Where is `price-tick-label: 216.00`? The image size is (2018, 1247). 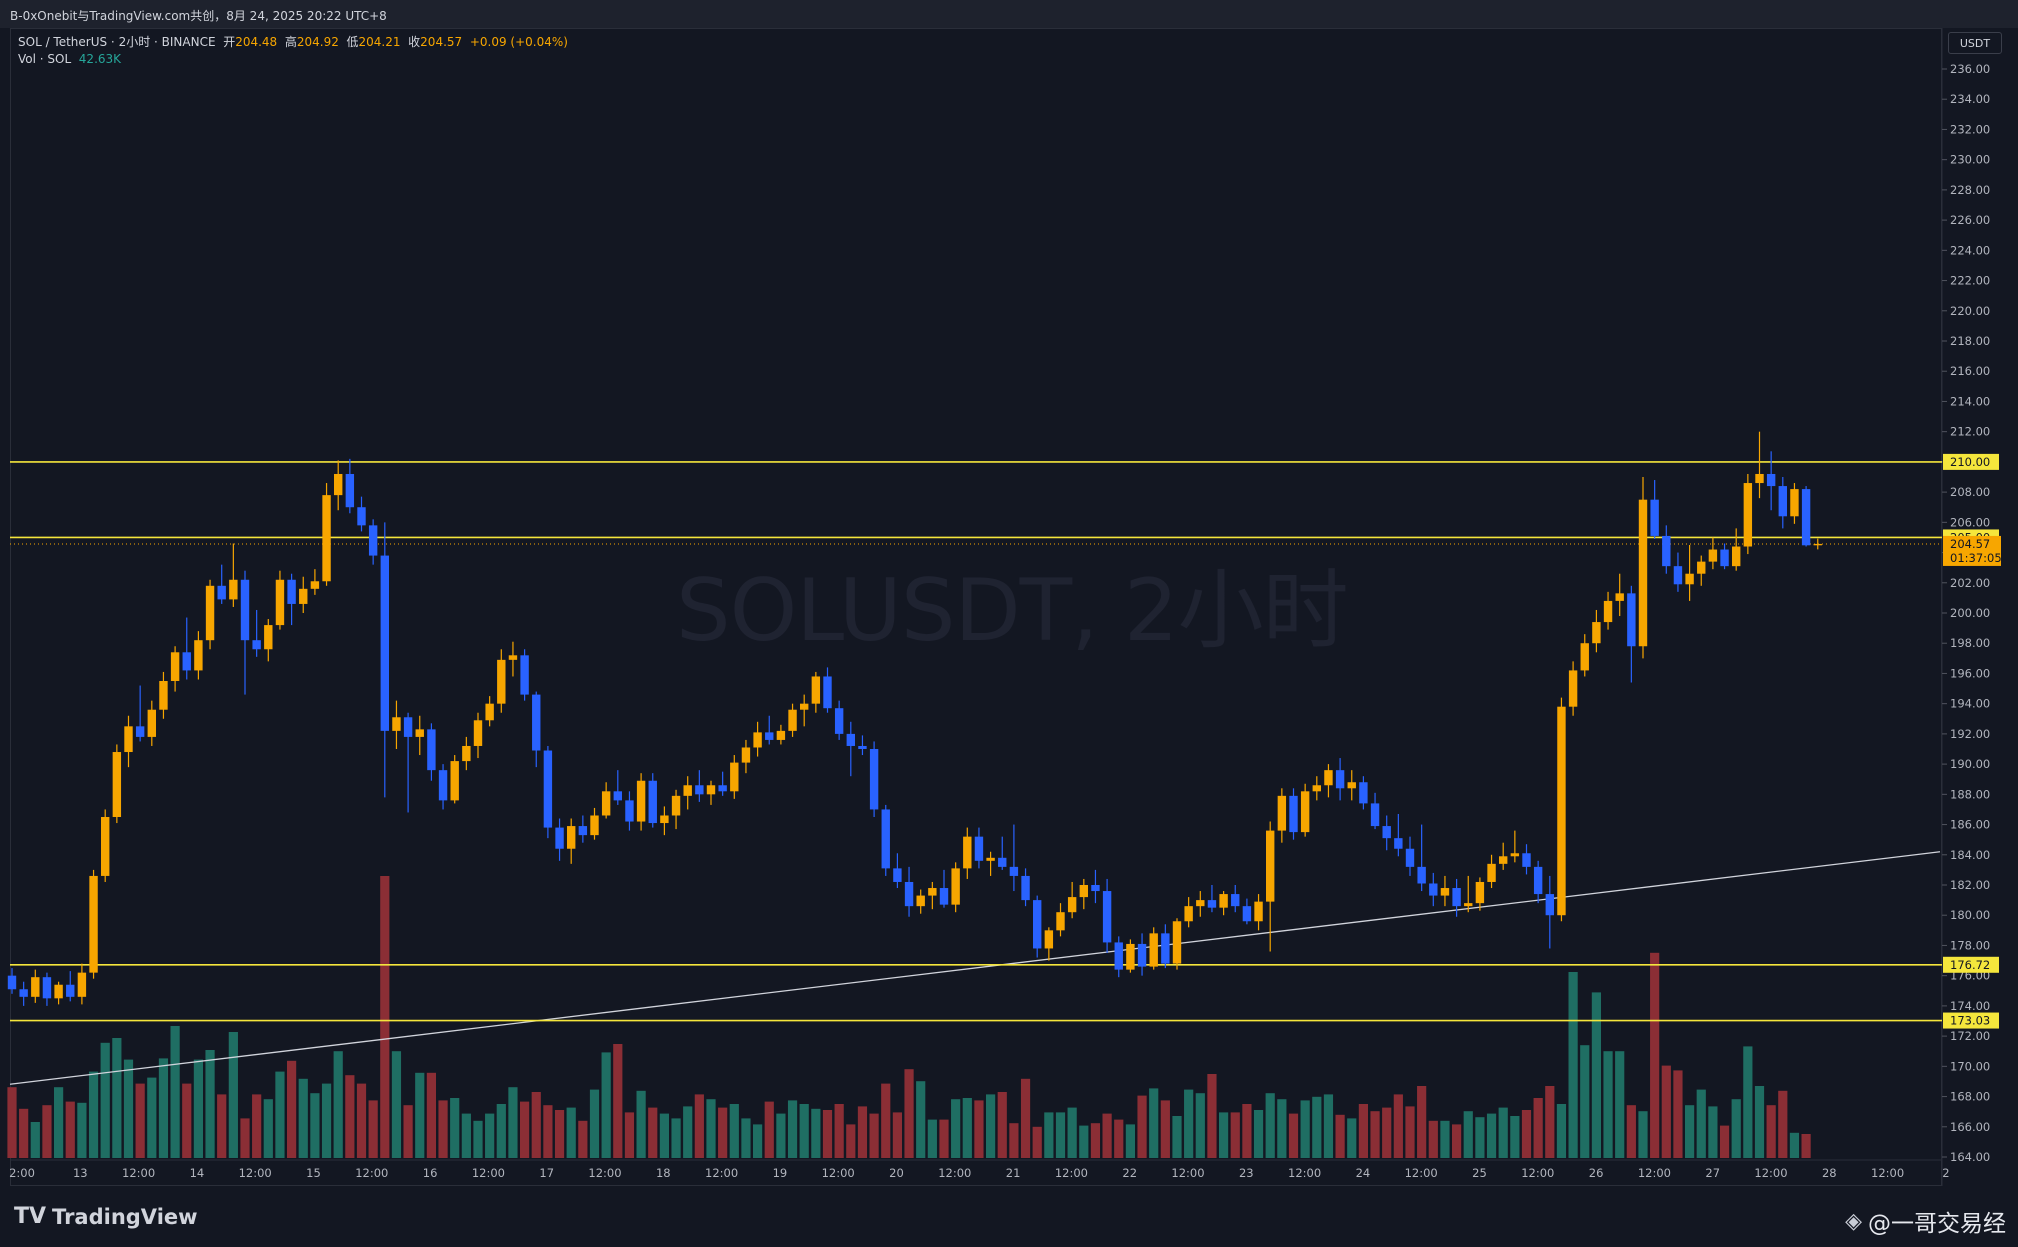
price-tick-label: 216.00 is located at coordinates (1970, 371).